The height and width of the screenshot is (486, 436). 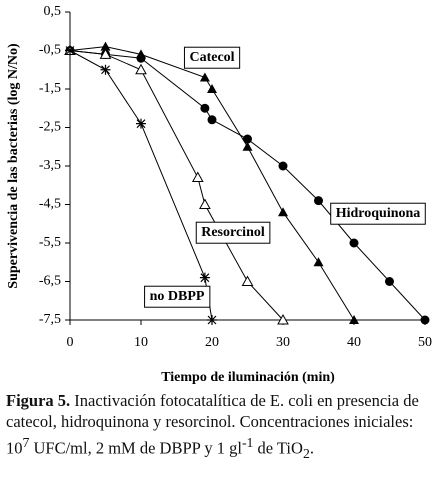 What do you see at coordinates (50, 50) in the screenshot?
I see `y-tick-label: -0,5` at bounding box center [50, 50].